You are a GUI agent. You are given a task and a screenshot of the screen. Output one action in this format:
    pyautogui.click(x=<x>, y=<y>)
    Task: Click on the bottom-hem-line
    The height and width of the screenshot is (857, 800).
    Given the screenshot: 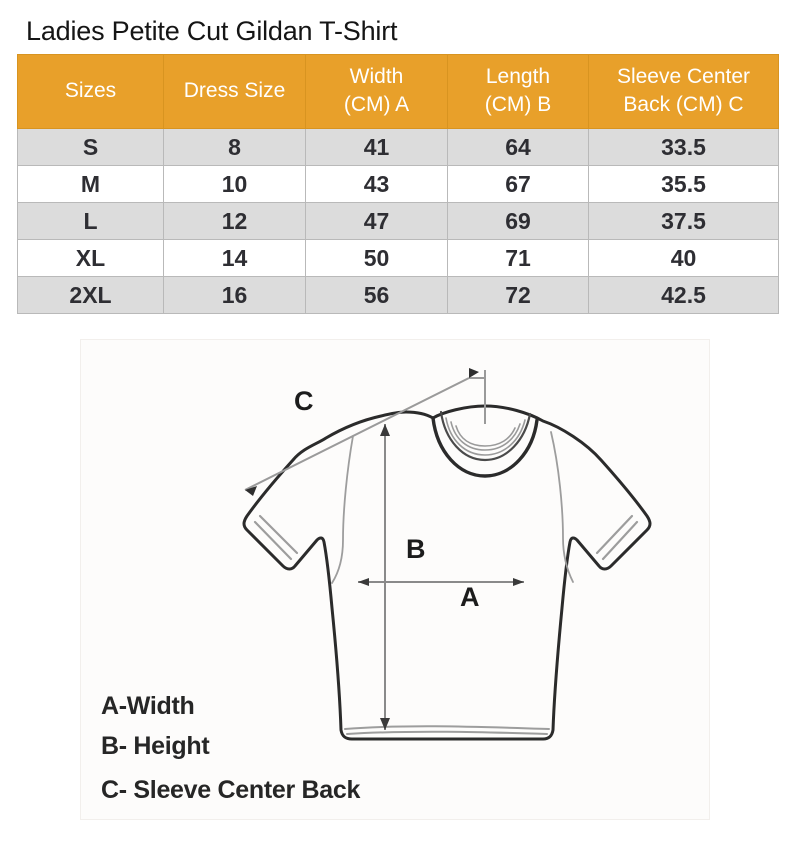 What is the action you would take?
    pyautogui.click(x=447, y=727)
    